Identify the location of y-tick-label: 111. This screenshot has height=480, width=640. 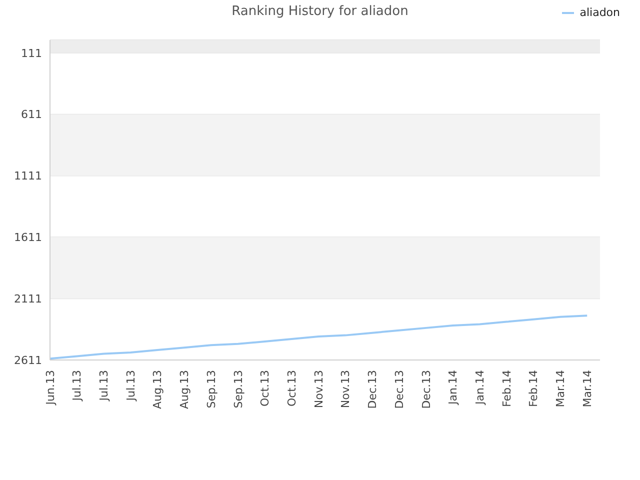
(31, 53).